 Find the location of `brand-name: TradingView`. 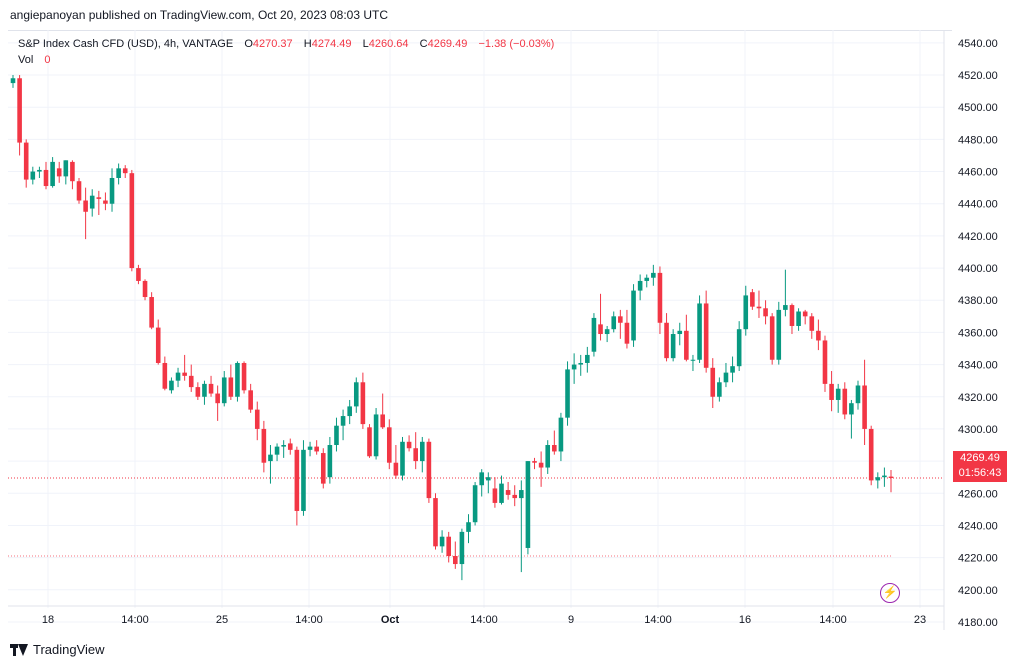

brand-name: TradingView is located at coordinates (69, 649).